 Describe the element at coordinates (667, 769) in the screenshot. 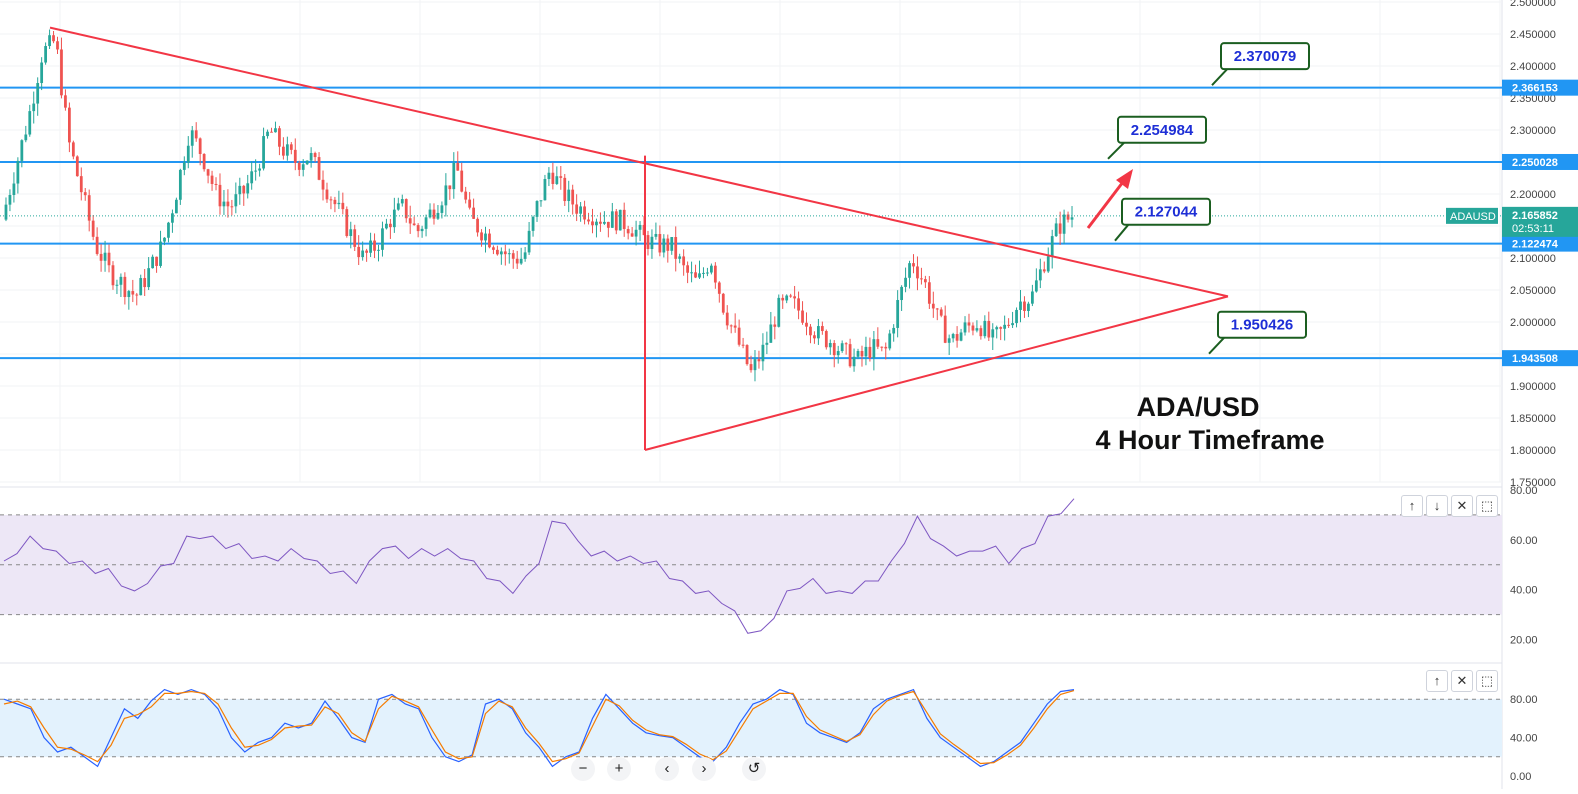

I see `scroll-left-icon: ‹` at that location.